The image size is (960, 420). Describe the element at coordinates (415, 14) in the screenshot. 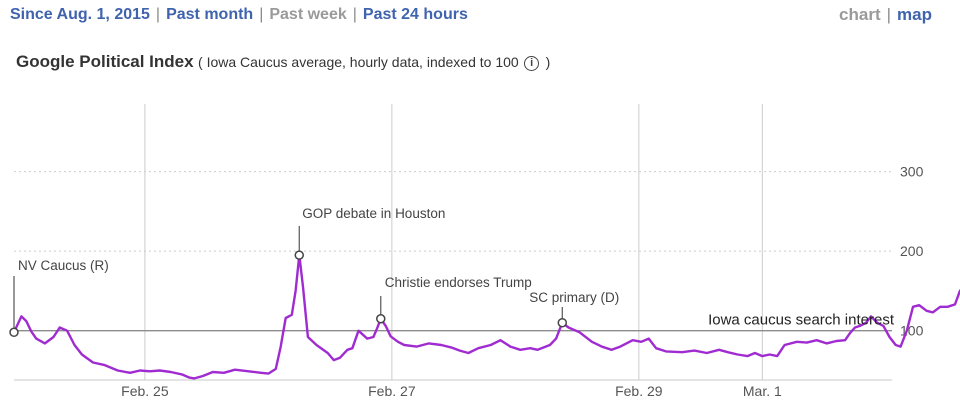

I see `range-past-24-hours-link: Past 24 hours` at that location.